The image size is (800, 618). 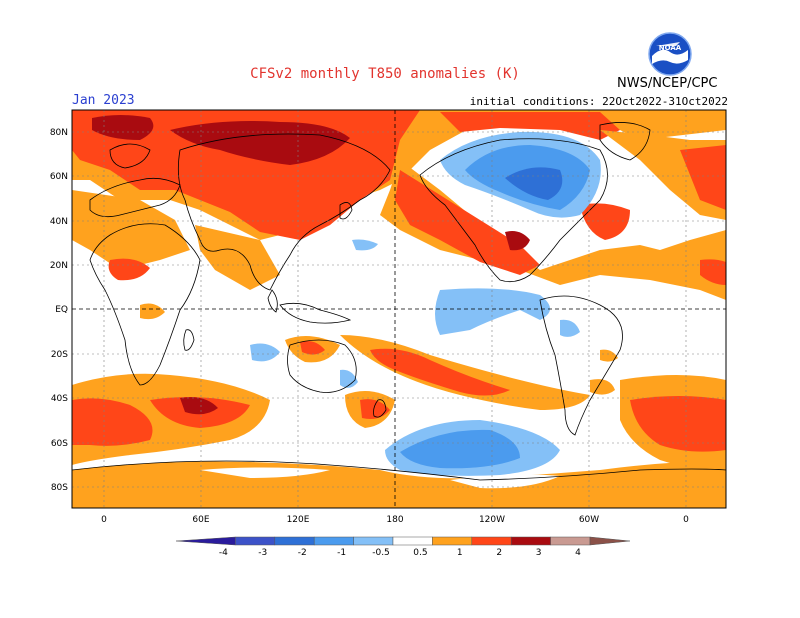 What do you see at coordinates (59, 399) in the screenshot?
I see `lat-label: 40S` at bounding box center [59, 399].